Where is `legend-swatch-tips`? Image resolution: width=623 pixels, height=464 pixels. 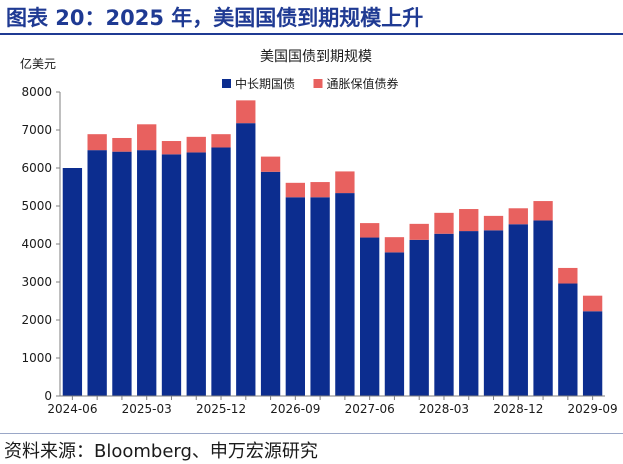
legend-swatch-tips is located at coordinates (318, 83).